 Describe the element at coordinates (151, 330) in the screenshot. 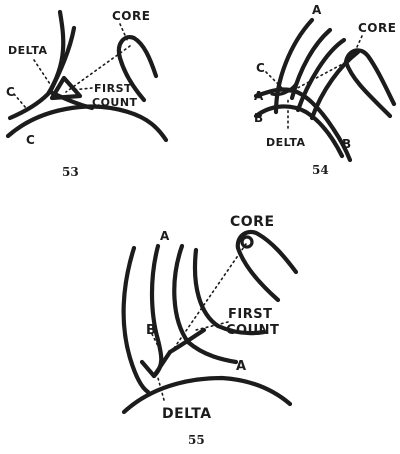

I see `fig55-b-label: B` at that location.